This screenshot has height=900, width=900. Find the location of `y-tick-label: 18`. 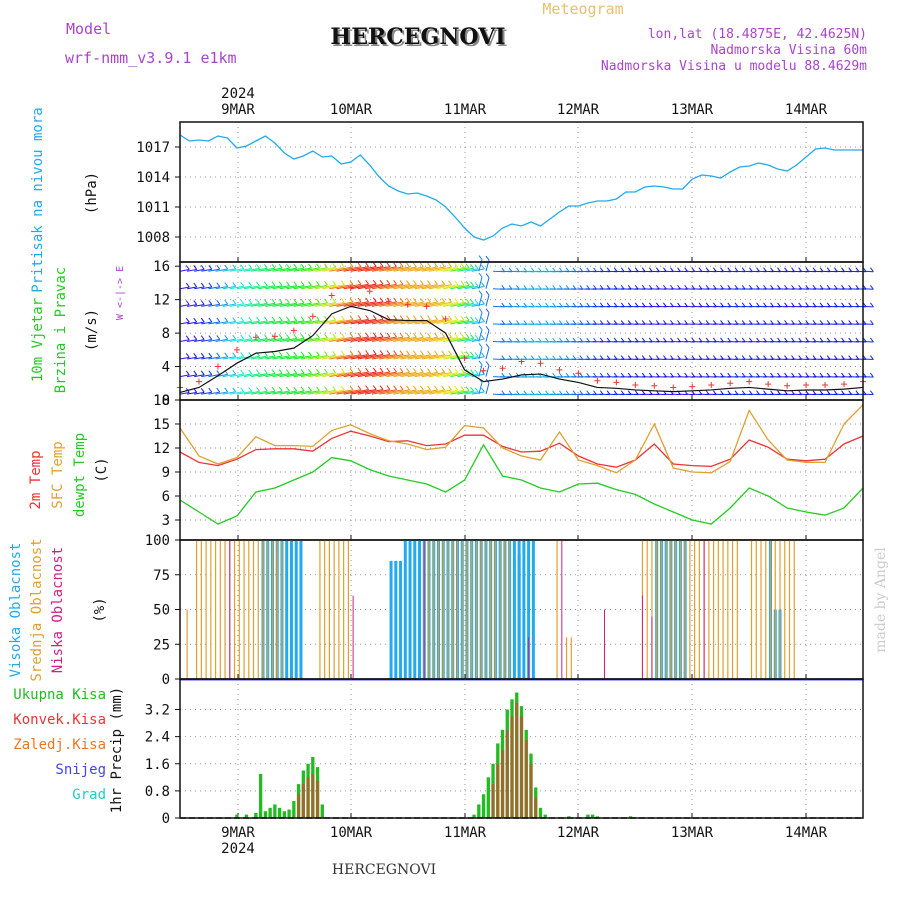

y-tick-label: 18 is located at coordinates (161, 401).